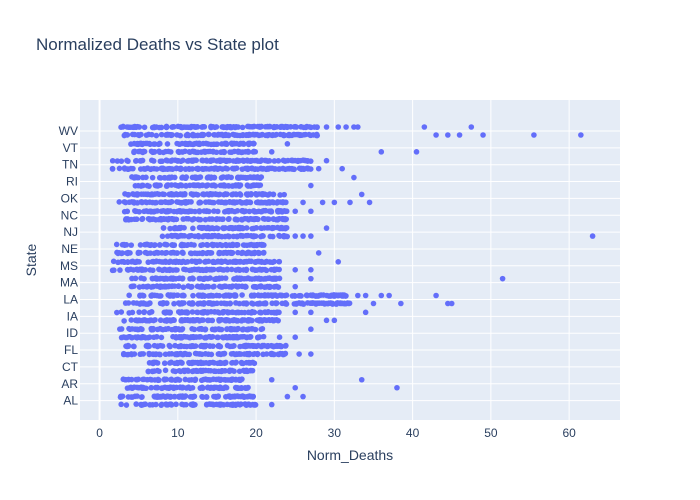  I want to click on y-tick-label: MS, so click(69, 266).